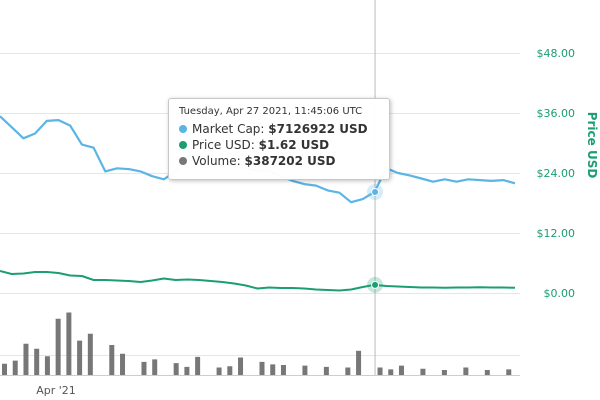 The width and height of the screenshot is (600, 400). What do you see at coordinates (375, 191) in the screenshot?
I see `market-cap-hover-point` at bounding box center [375, 191].